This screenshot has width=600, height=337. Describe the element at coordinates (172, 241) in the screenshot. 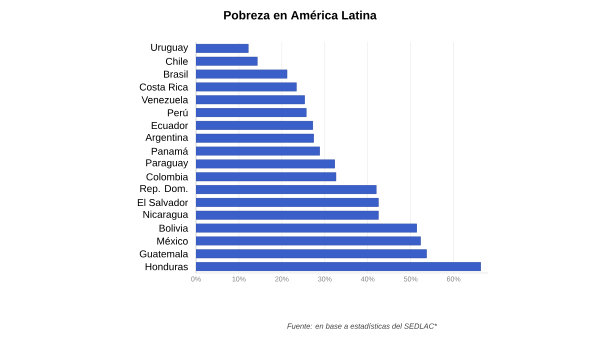

I see `y-tick-label: México` at that location.